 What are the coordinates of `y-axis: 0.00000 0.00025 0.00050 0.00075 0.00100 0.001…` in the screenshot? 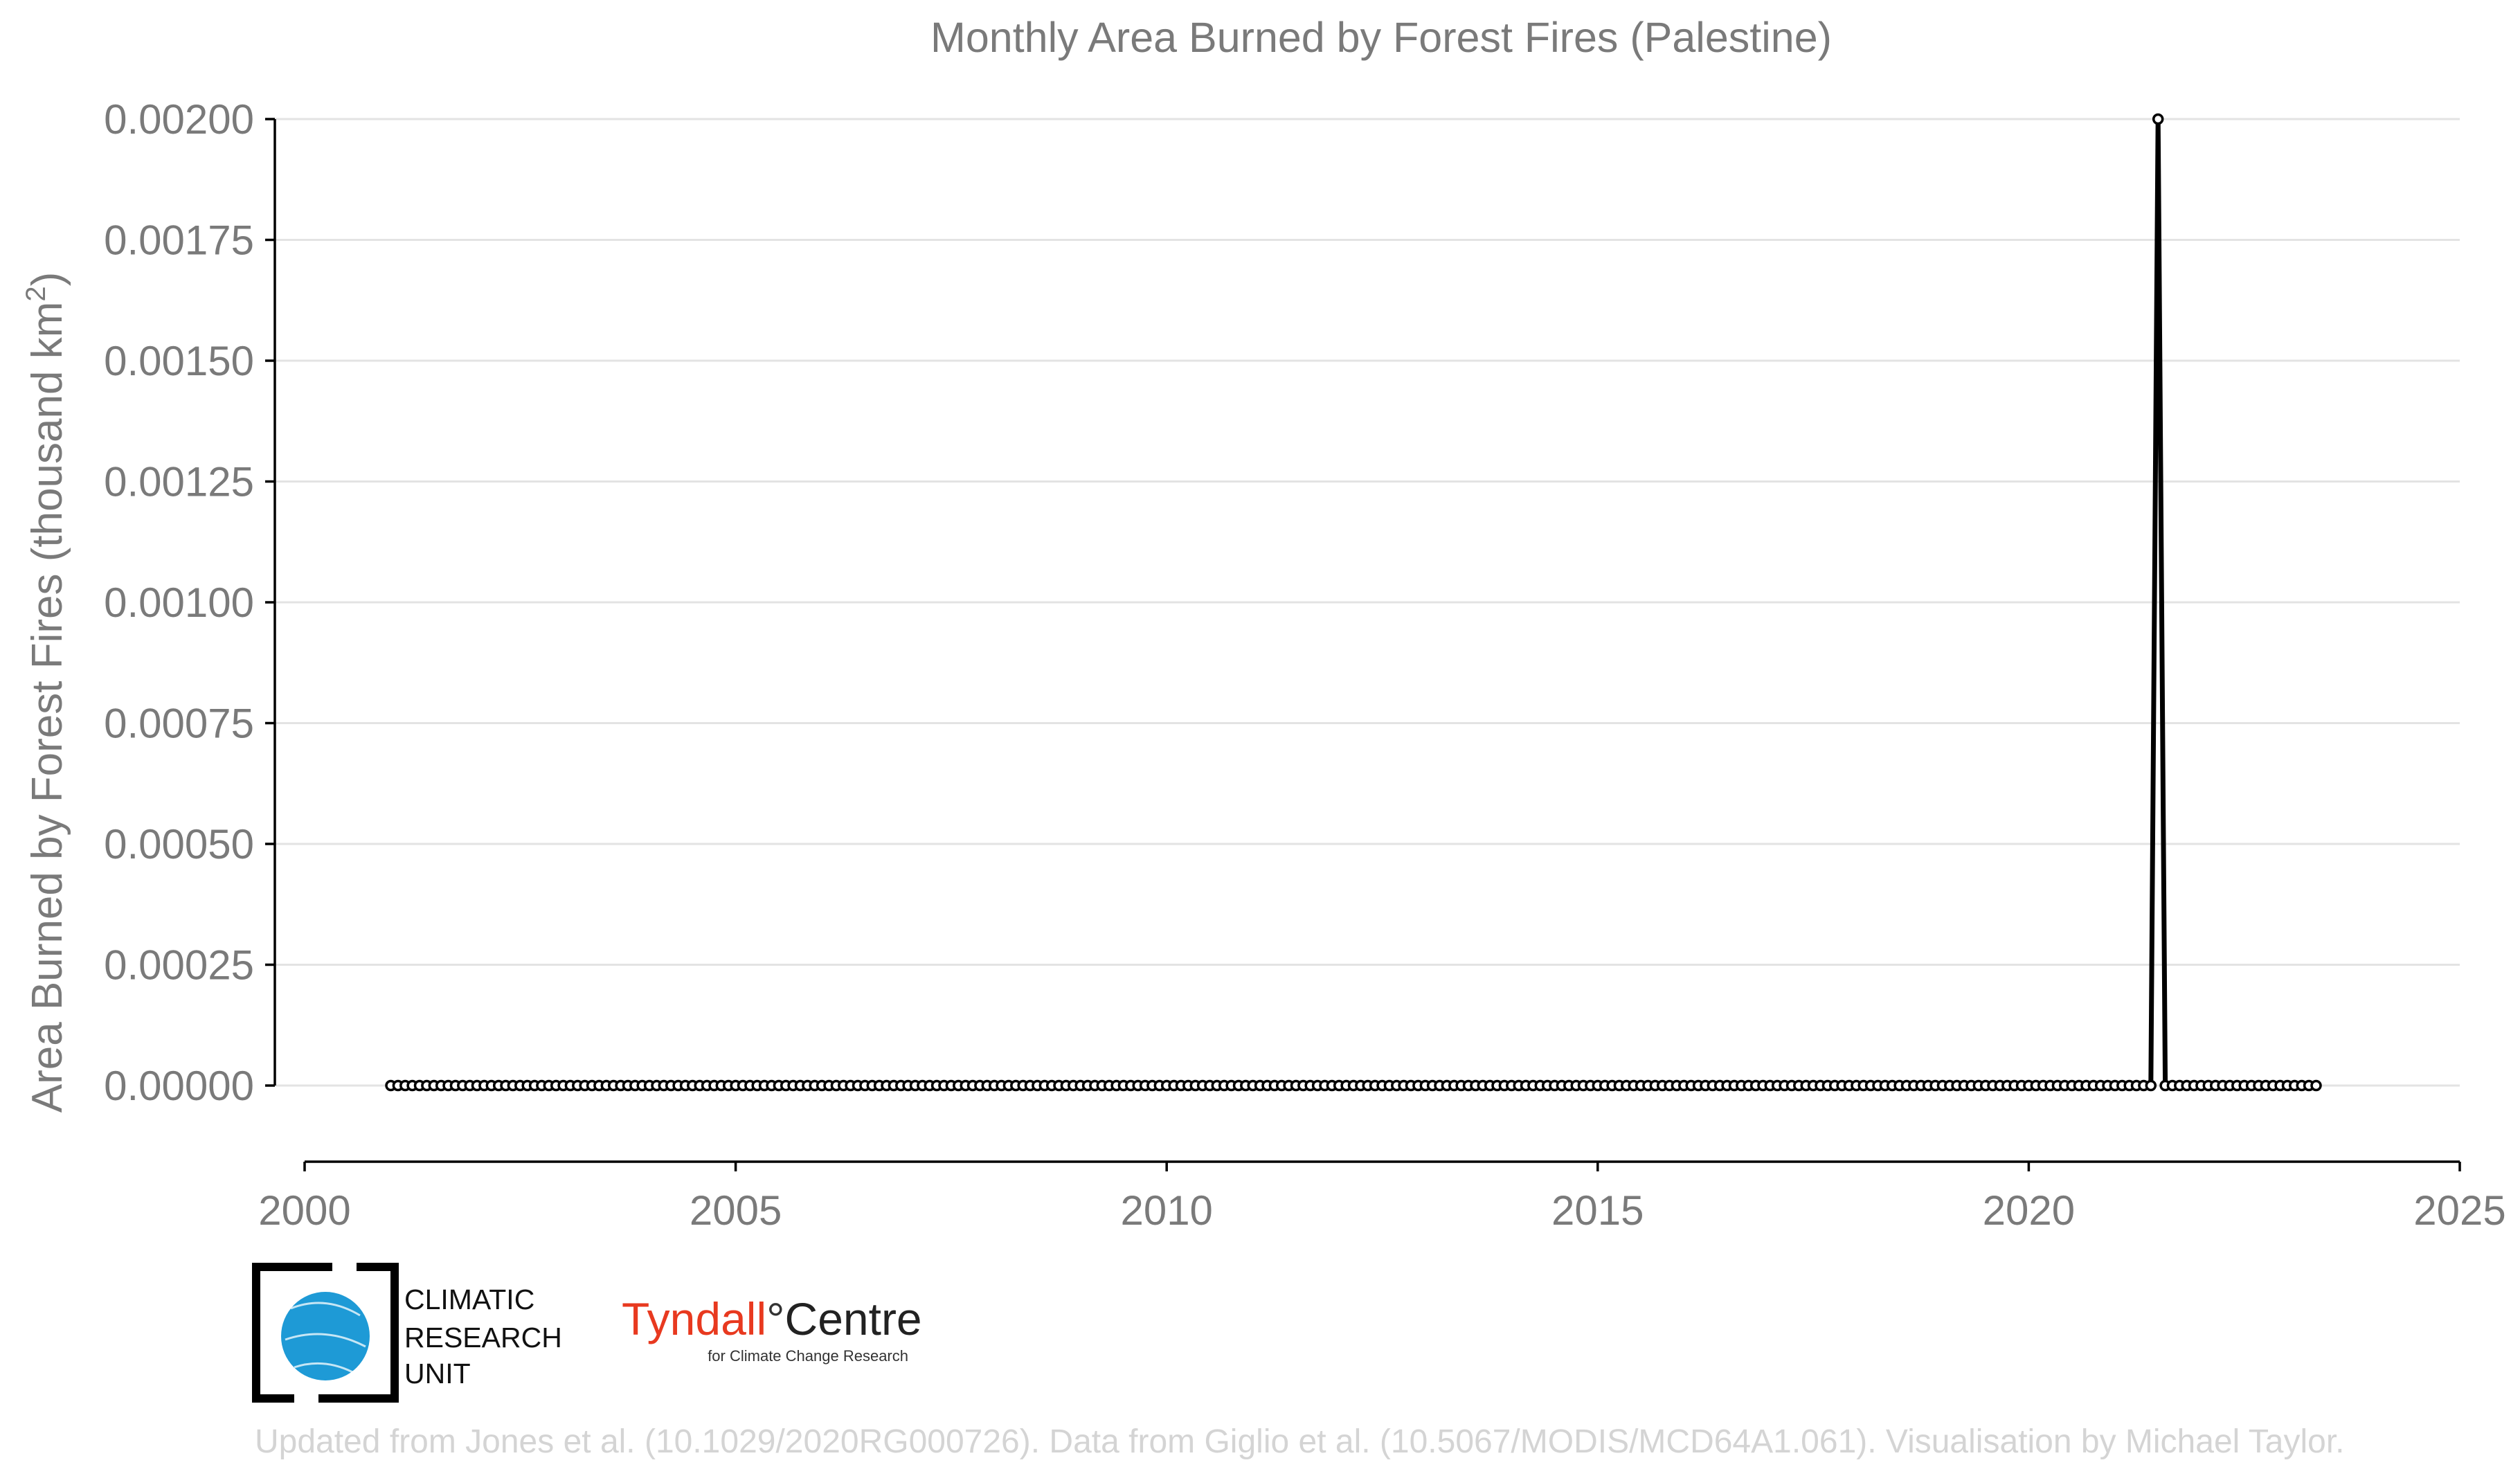 It's located at (190, 602).